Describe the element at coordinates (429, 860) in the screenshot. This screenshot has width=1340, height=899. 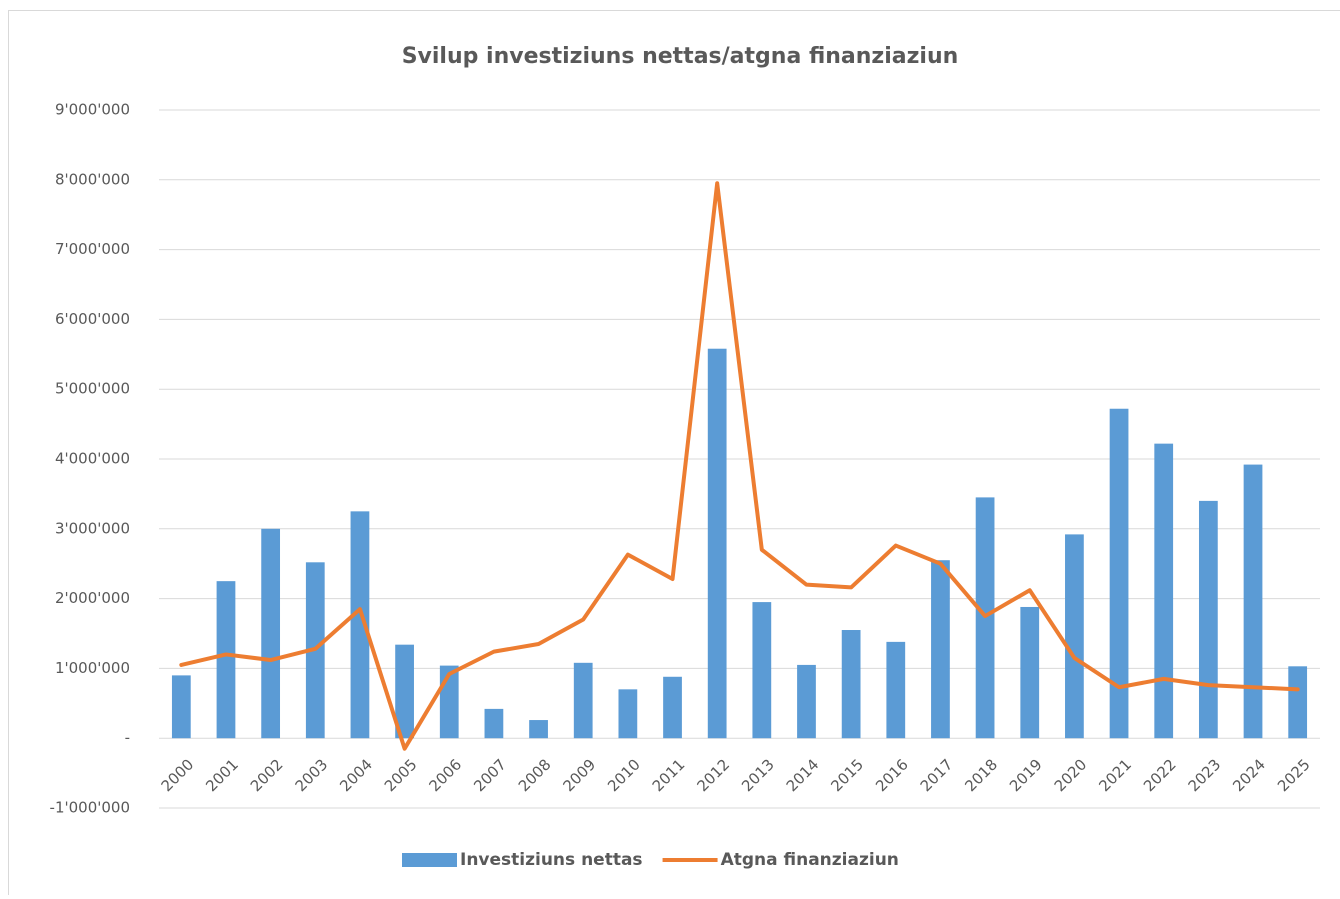
I see `legend-swatch` at that location.